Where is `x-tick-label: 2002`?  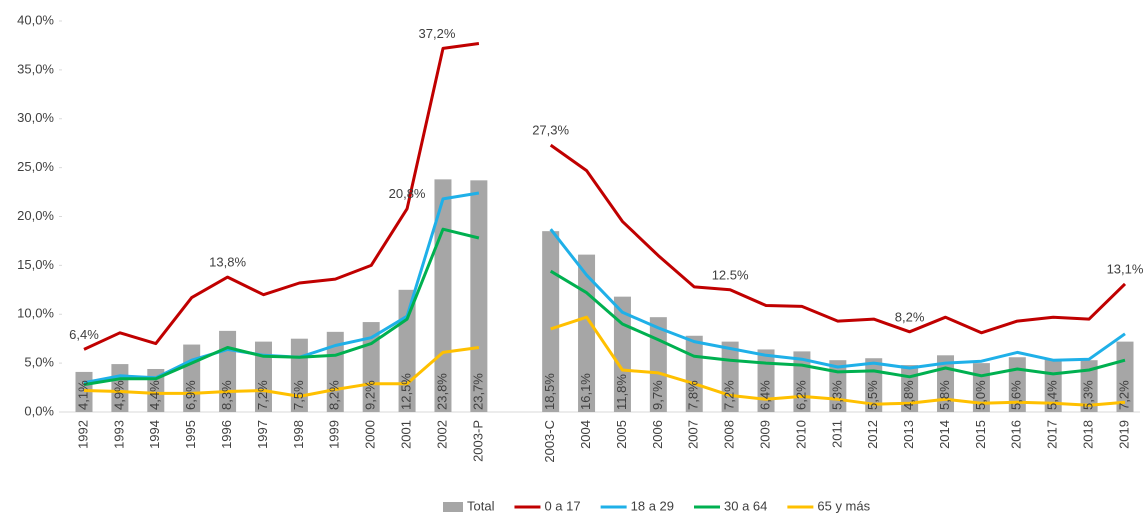
x-tick-label: 2002 is located at coordinates (441, 434).